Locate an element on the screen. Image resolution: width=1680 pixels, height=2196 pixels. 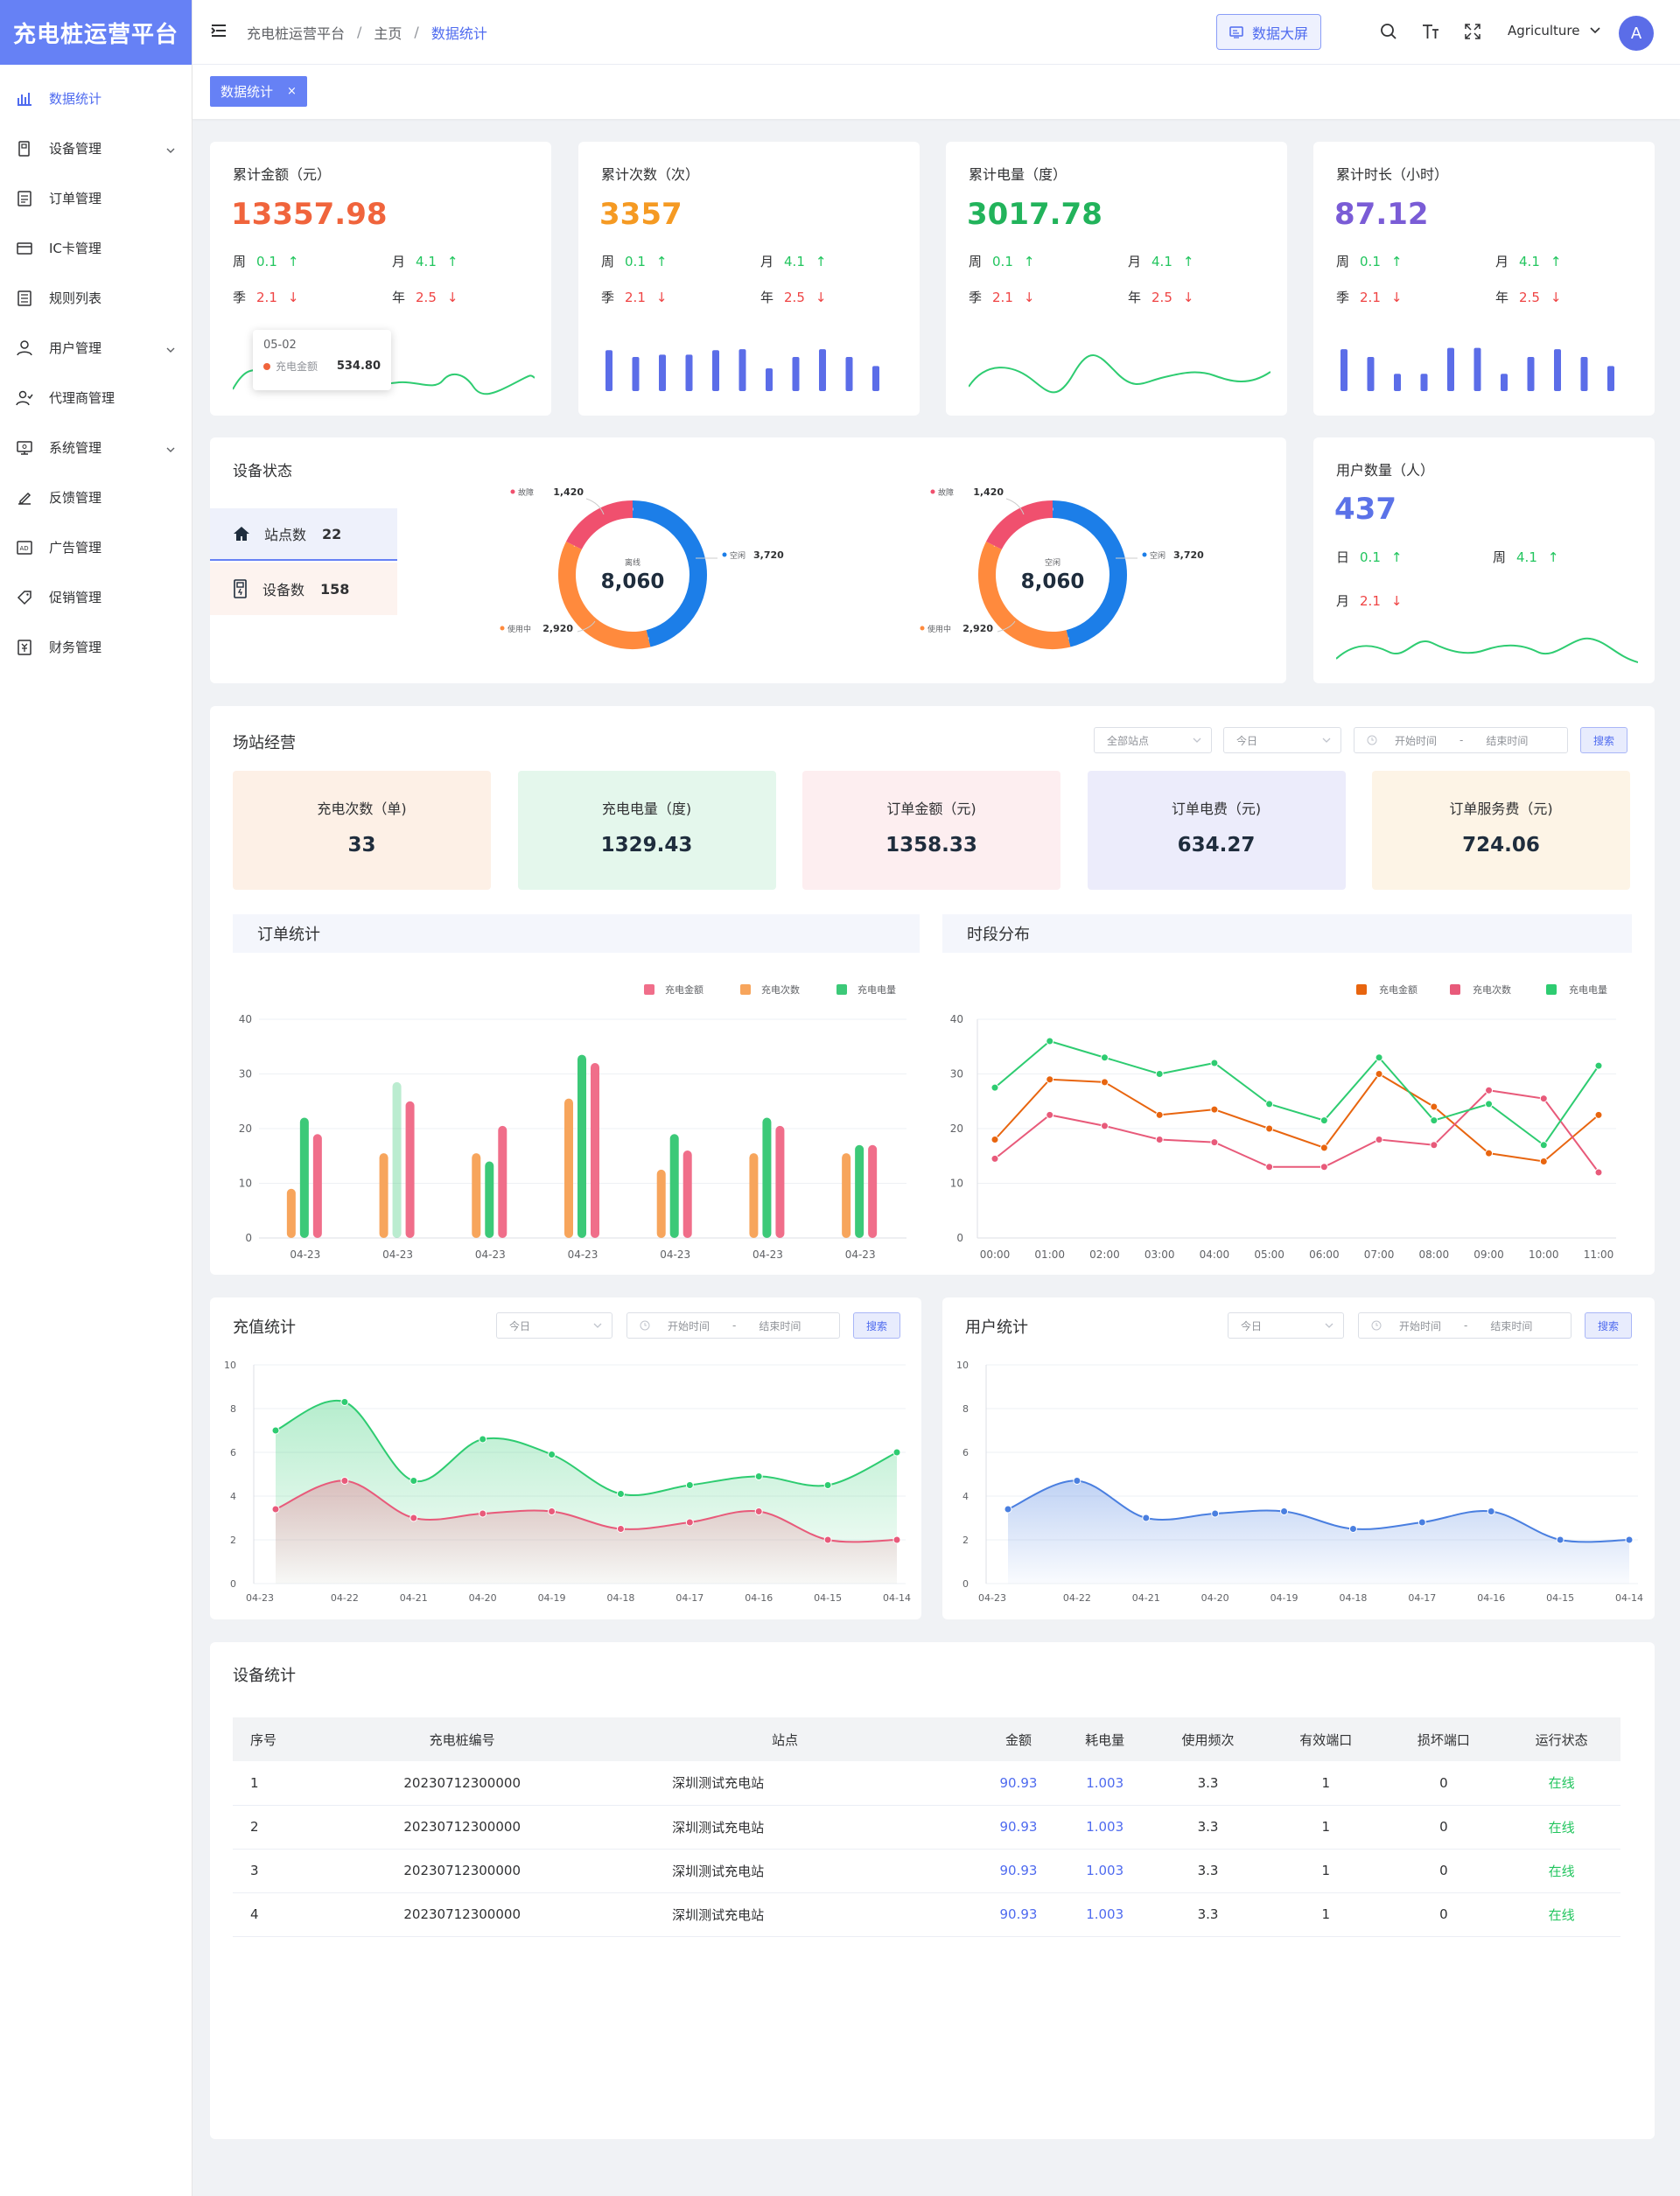
donut-segment-使用中 is located at coordinates (1024, 595).